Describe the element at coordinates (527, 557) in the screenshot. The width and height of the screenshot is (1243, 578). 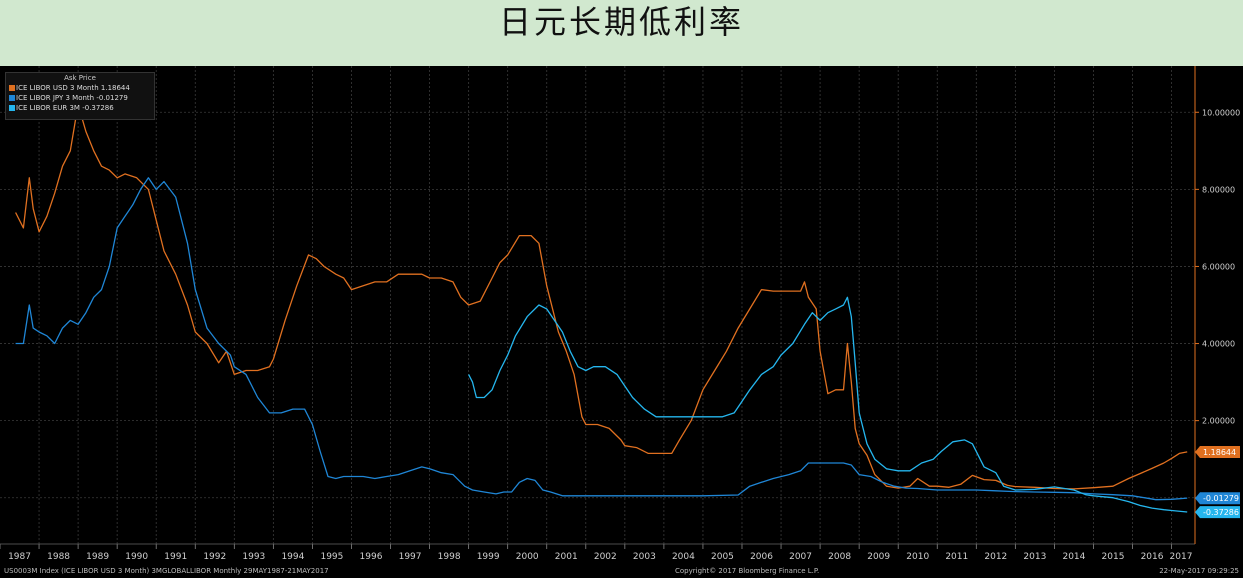
I see `x-tick-label: 2000` at that location.